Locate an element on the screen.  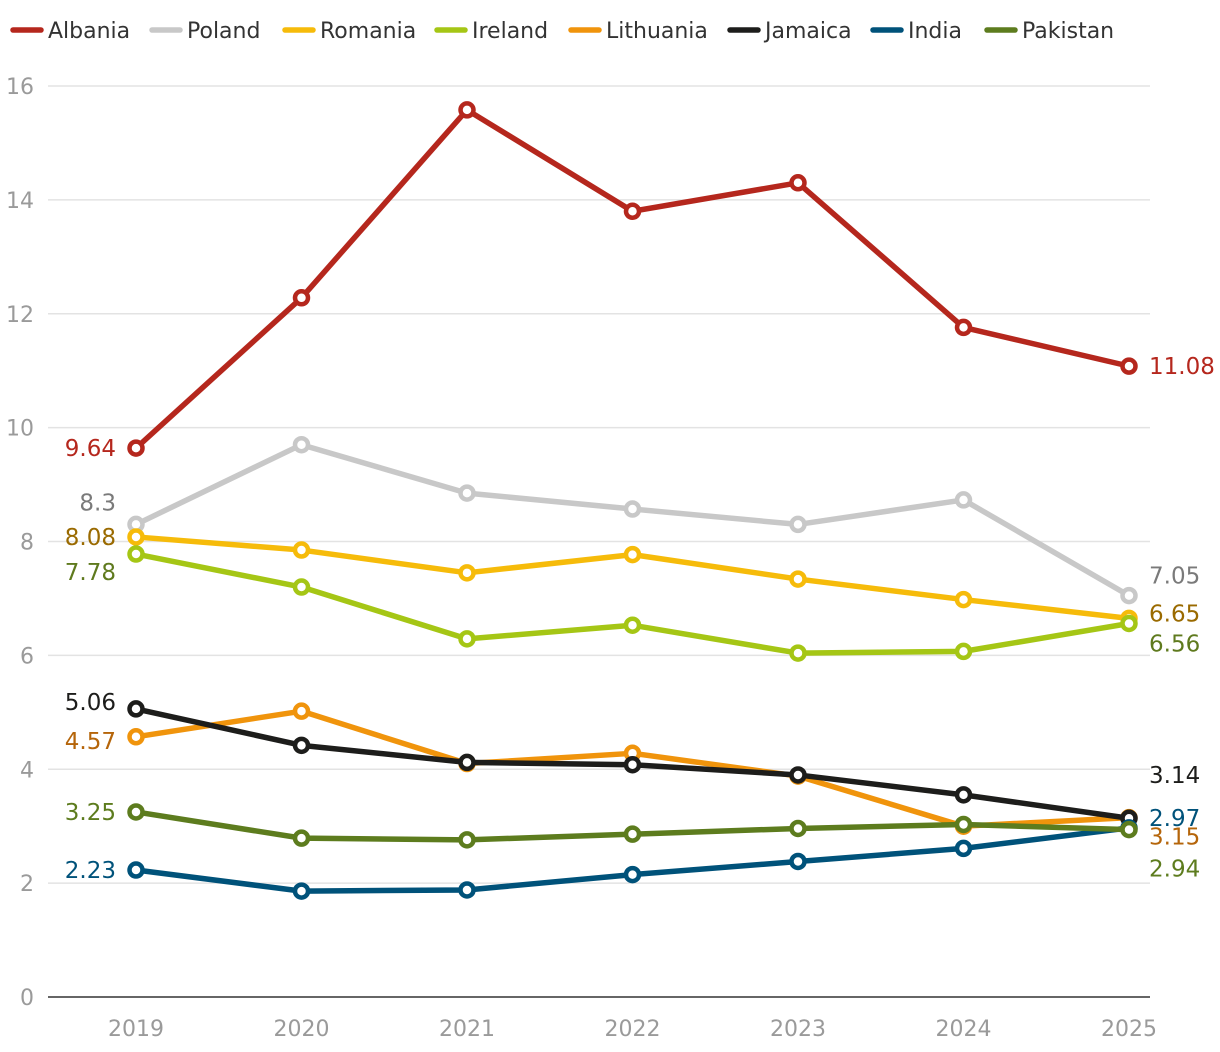
data-point-jamaica-2024 is located at coordinates (963, 795).